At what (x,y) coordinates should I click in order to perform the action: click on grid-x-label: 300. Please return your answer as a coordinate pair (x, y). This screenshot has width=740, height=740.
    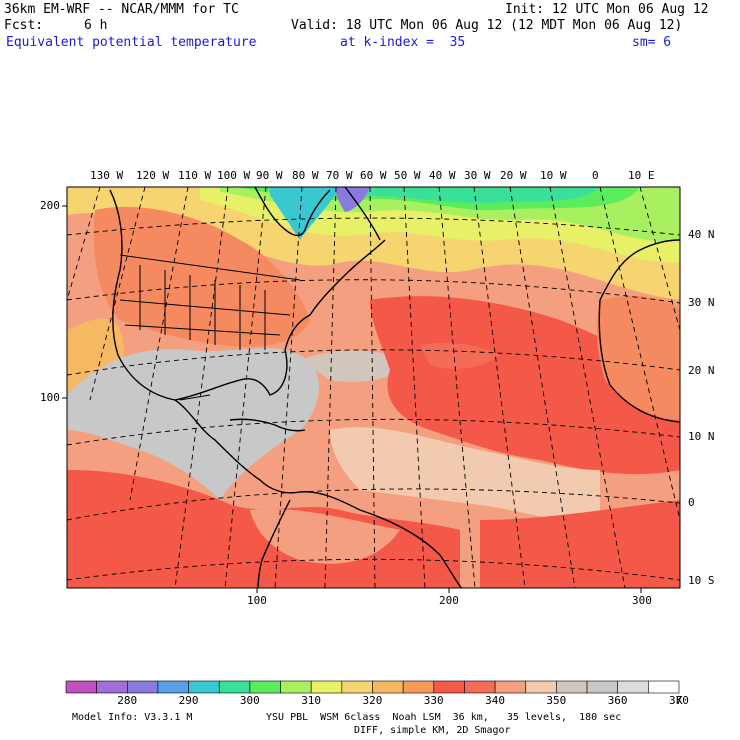
    Looking at the image, I should click on (642, 600).